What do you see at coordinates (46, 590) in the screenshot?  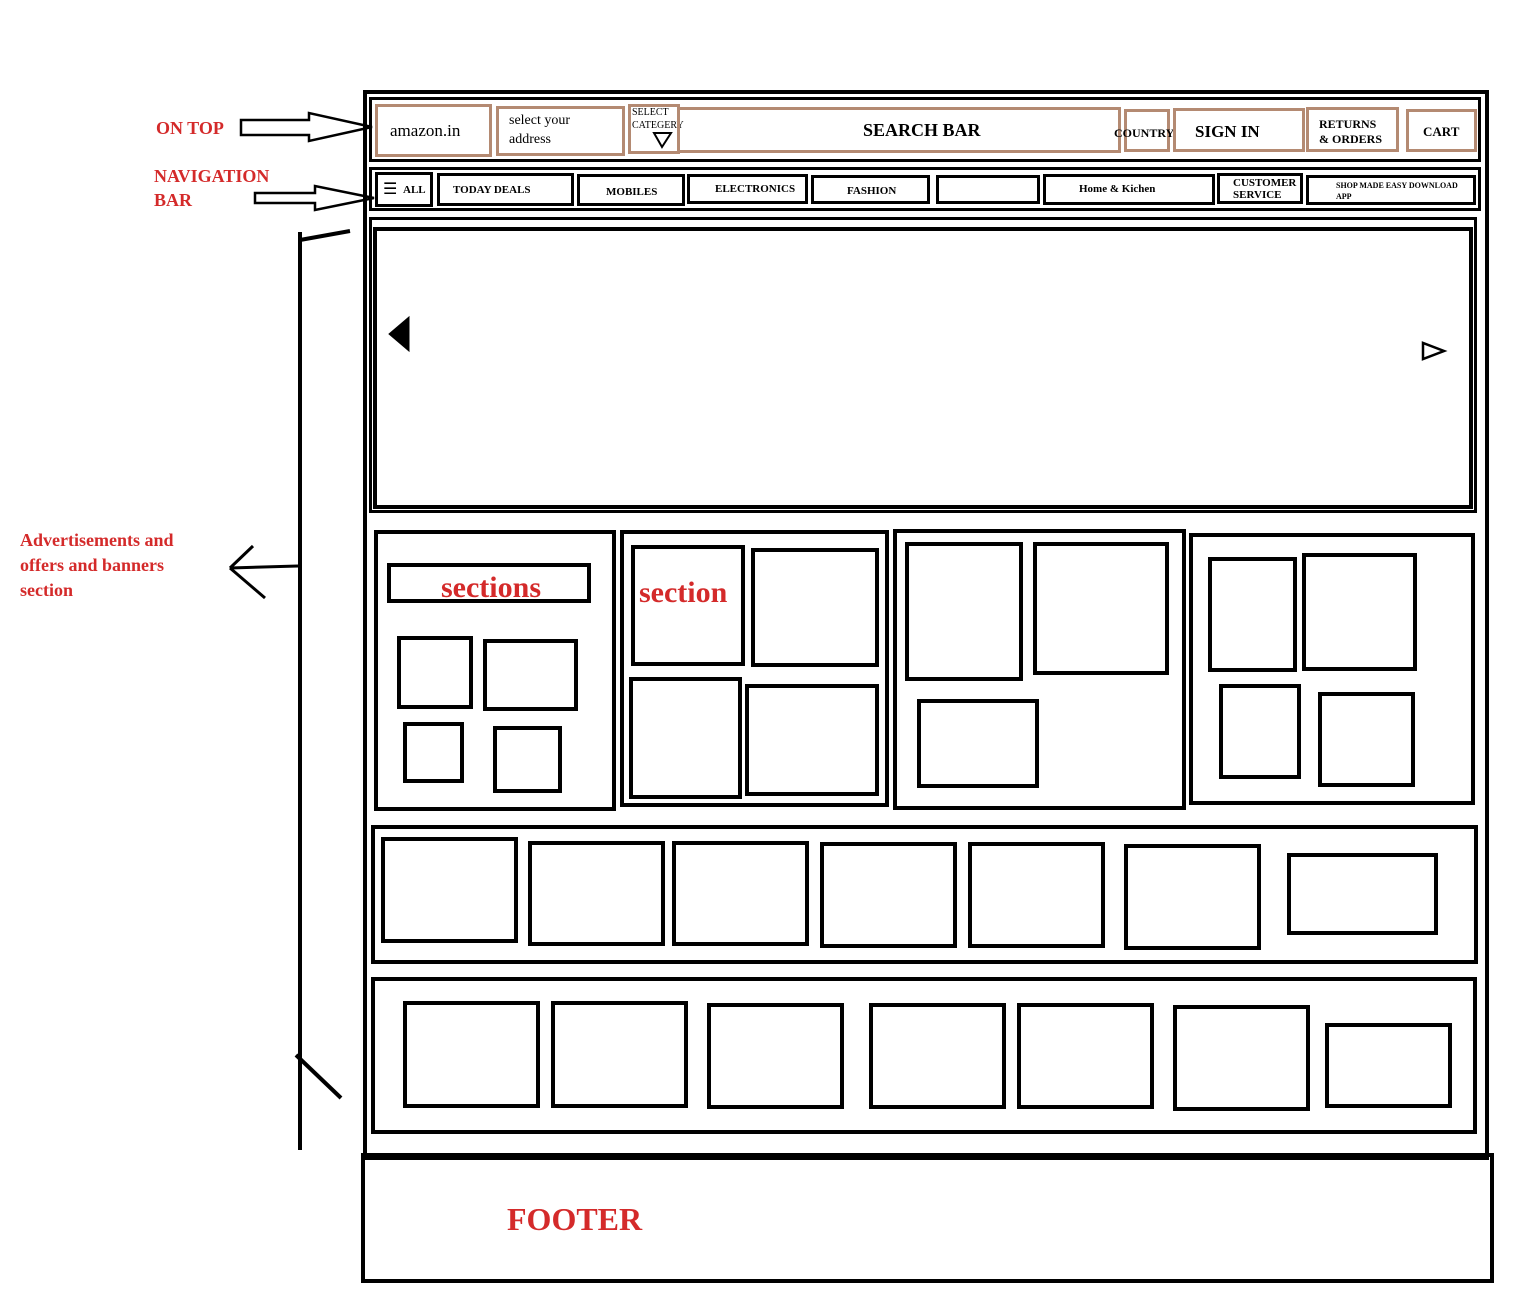 I see `annotation-ads-3: section` at bounding box center [46, 590].